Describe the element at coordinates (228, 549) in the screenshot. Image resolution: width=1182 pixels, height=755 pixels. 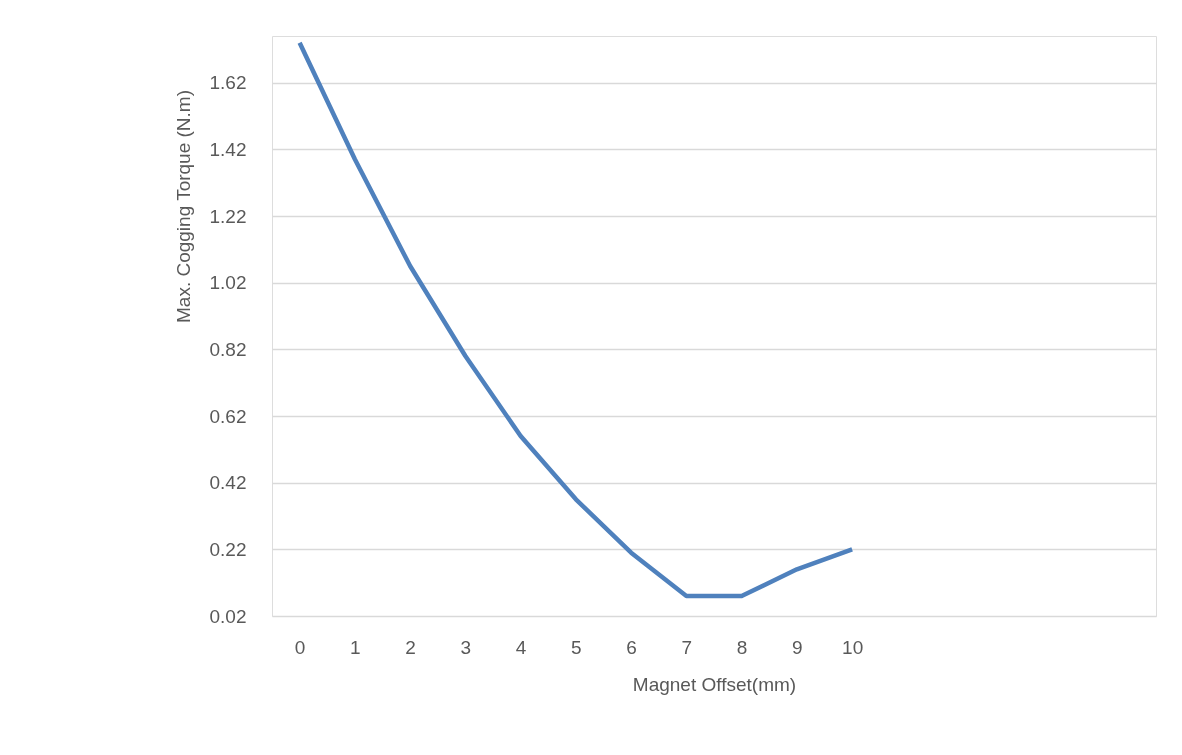
I see `y-tick-label: 0.22` at that location.